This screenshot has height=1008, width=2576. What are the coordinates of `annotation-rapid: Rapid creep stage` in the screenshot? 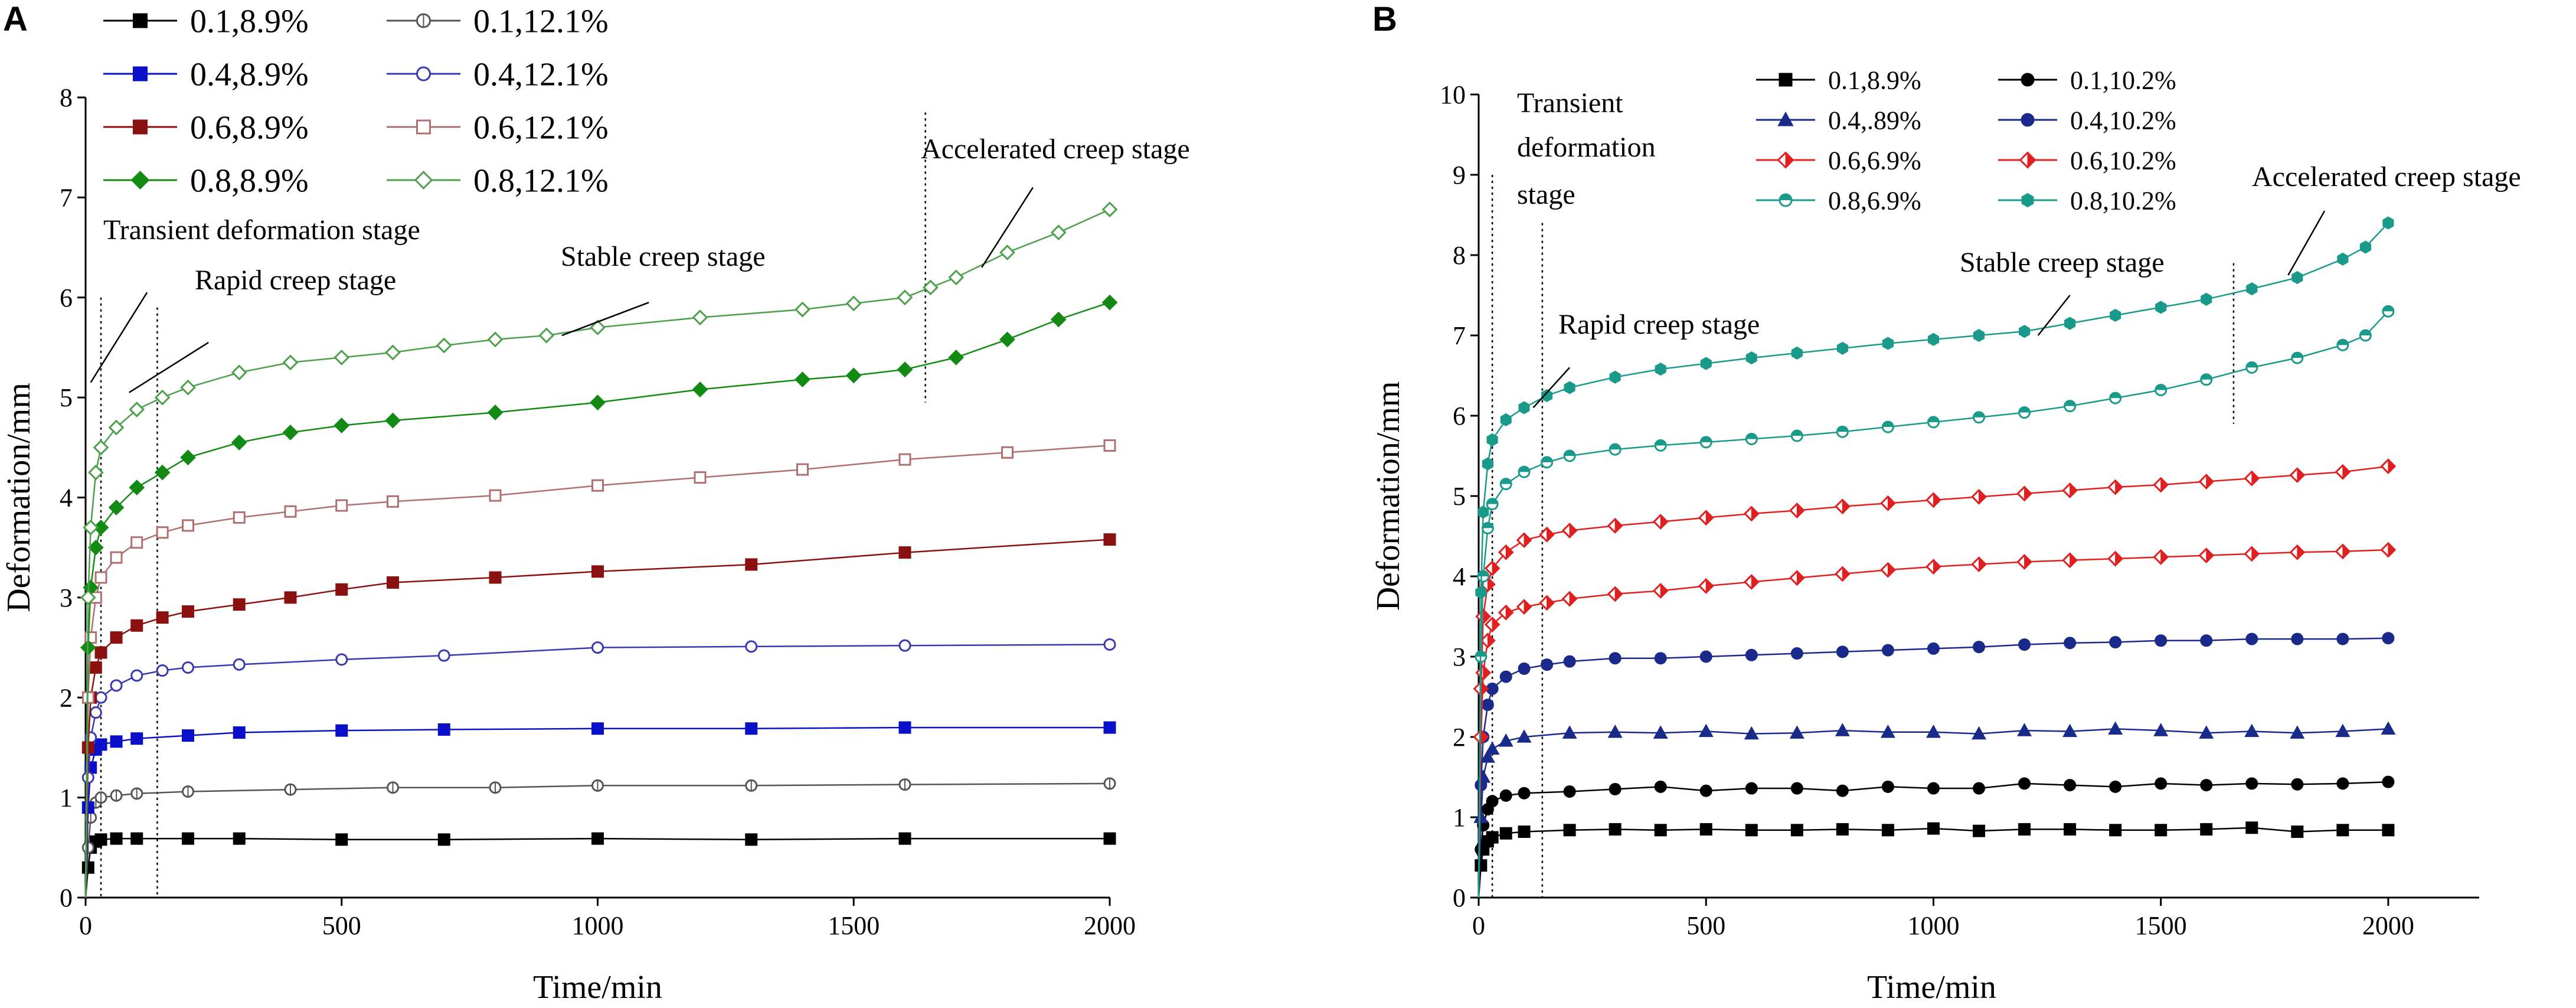 It's located at (295, 280).